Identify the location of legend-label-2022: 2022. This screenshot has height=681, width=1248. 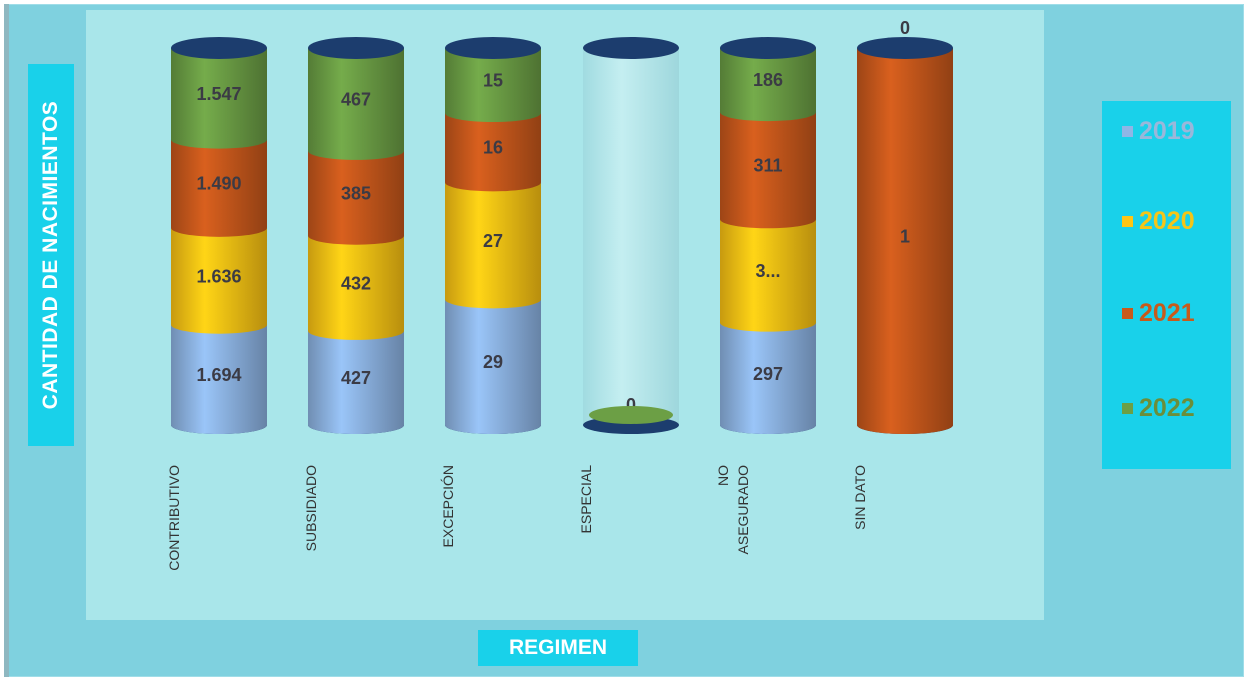
(1167, 407).